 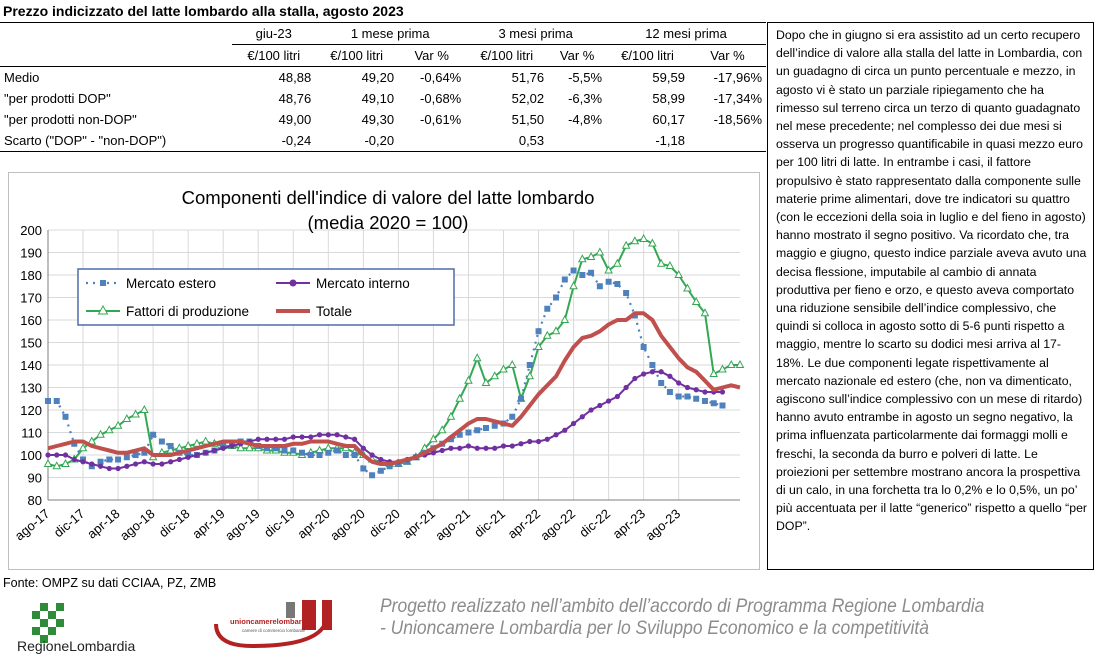 What do you see at coordinates (70, 119) in the screenshot?
I see `row-label: "per prodotti non-DOP"` at bounding box center [70, 119].